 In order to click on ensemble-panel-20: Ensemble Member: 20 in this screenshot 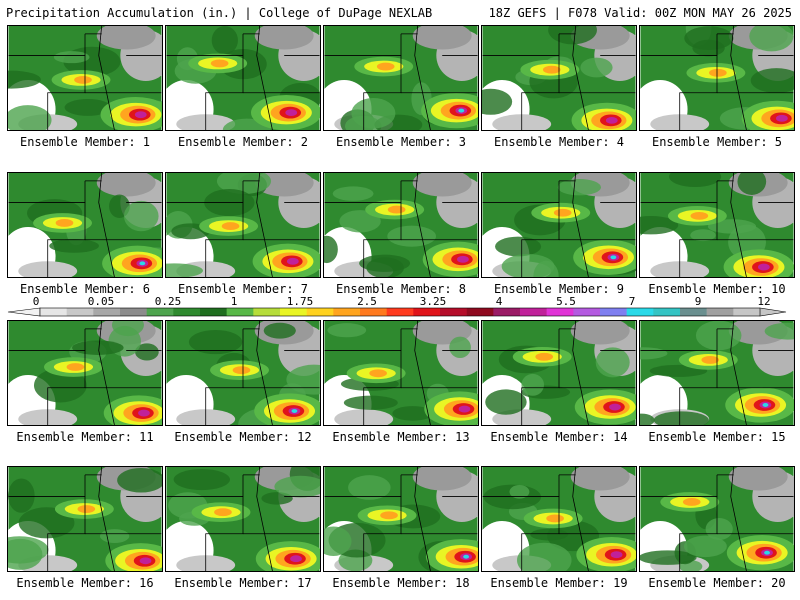, I will do `click(717, 528)`.